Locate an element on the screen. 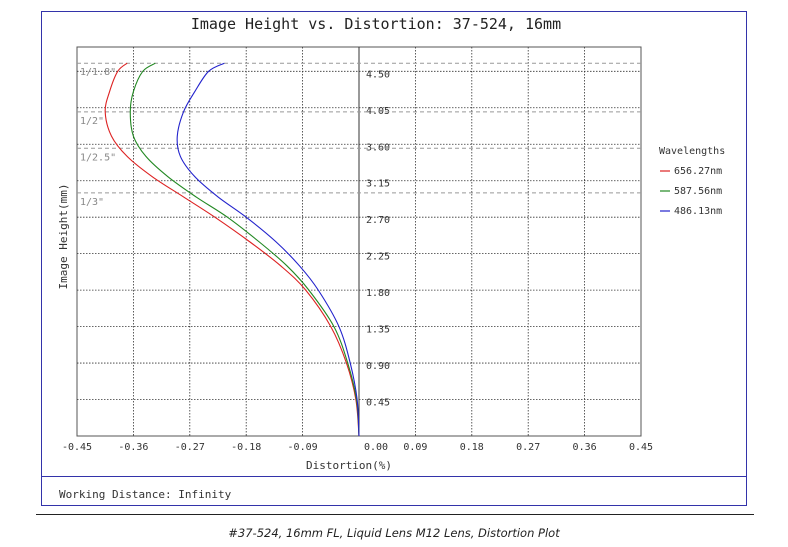  x-tick-label: -0.27 is located at coordinates (190, 447).